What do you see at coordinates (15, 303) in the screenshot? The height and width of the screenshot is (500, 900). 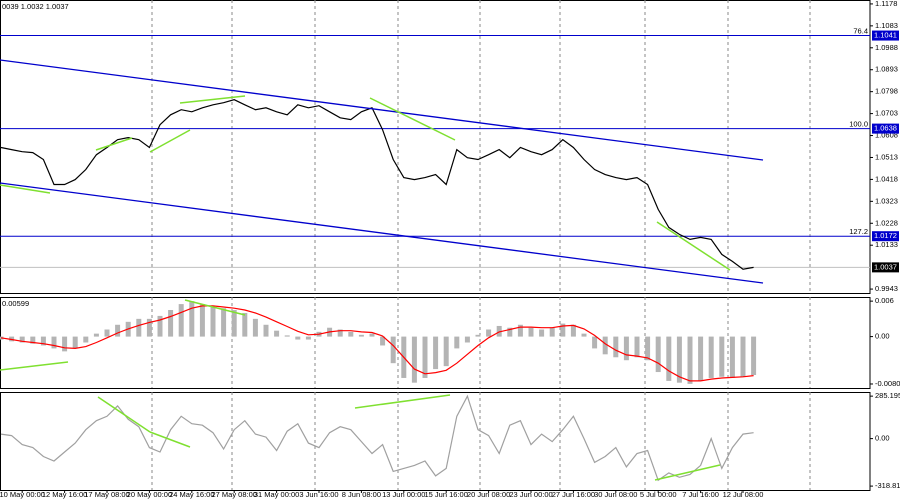 I see `panel-header: 0.00599` at bounding box center [15, 303].